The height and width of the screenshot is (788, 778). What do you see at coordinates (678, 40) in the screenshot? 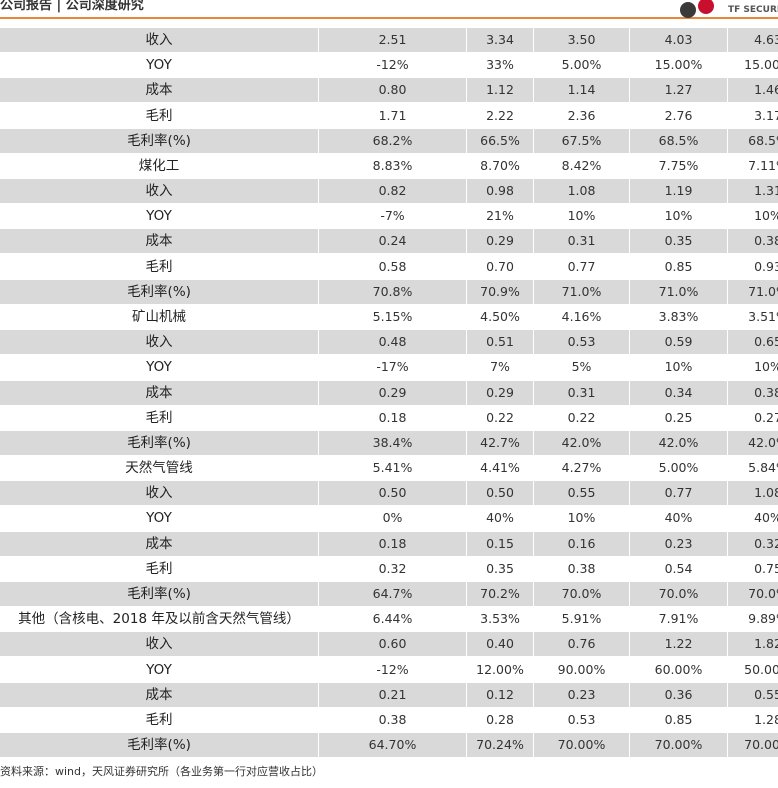
I see `value-cell: 4.03` at bounding box center [678, 40].